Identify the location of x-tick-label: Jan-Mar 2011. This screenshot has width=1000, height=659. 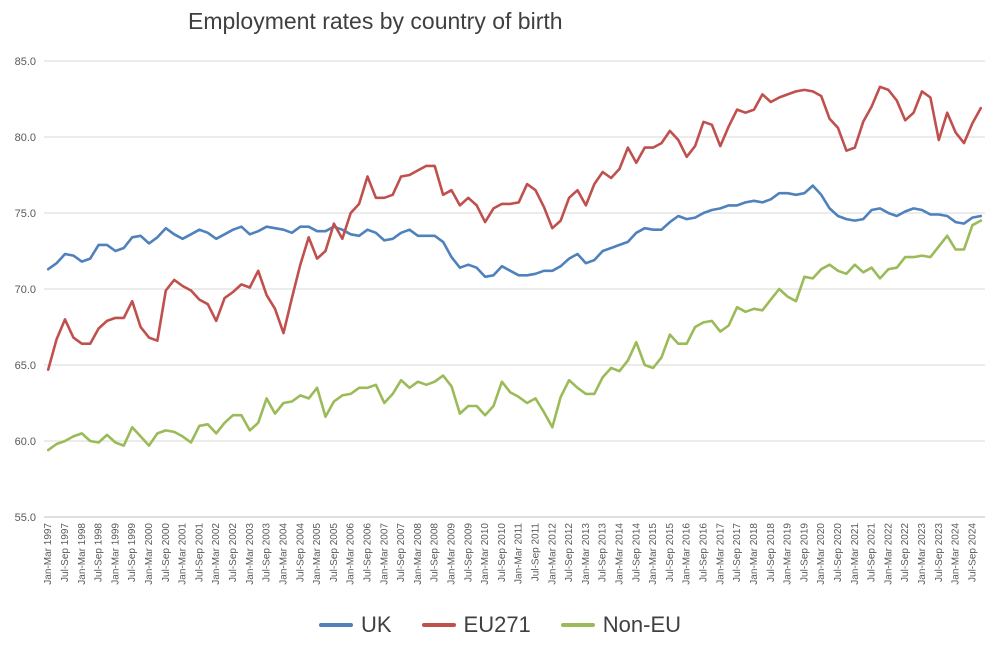
(519, 553).